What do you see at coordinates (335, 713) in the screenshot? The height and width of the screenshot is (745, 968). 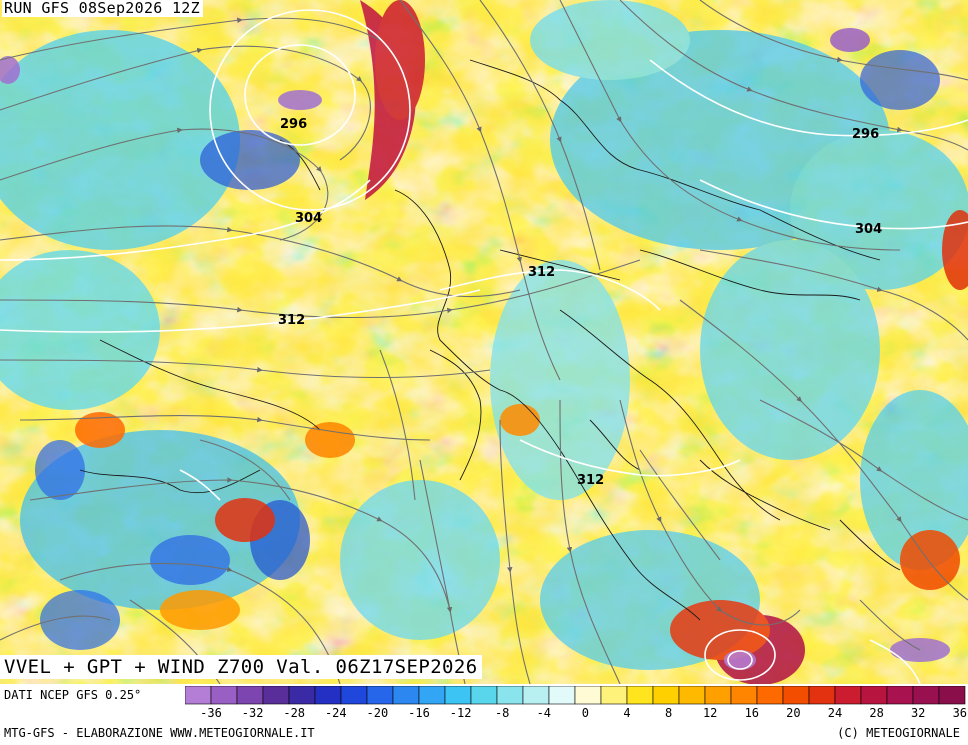 I see `legend-tick: -24` at bounding box center [335, 713].